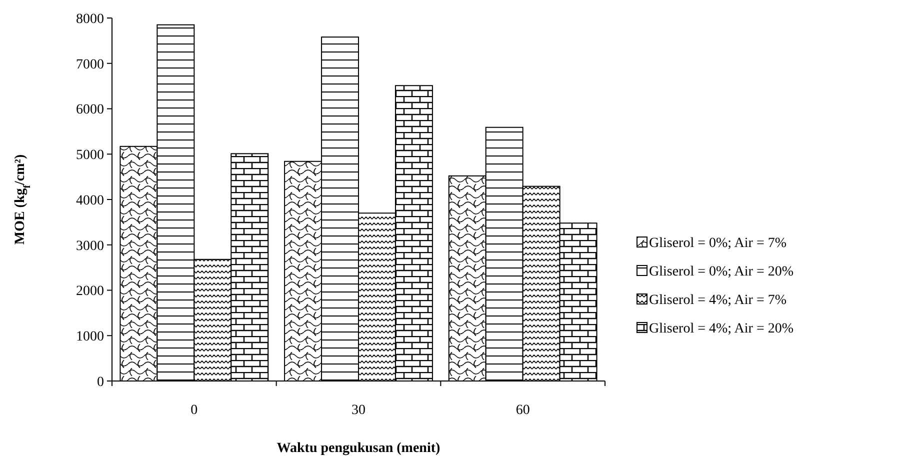 The height and width of the screenshot is (463, 899). Describe the element at coordinates (359, 410) in the screenshot. I see `x-tick-label: 30` at that location.